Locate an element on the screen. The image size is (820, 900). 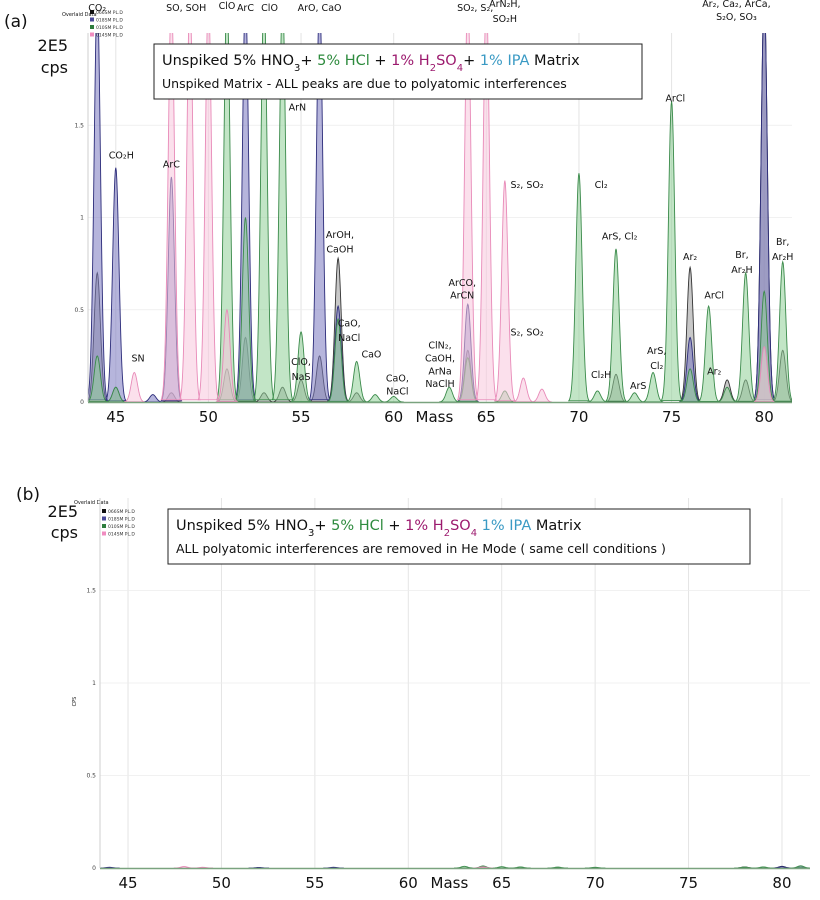
title-subscript: 2 is located at coordinates (433, 68).